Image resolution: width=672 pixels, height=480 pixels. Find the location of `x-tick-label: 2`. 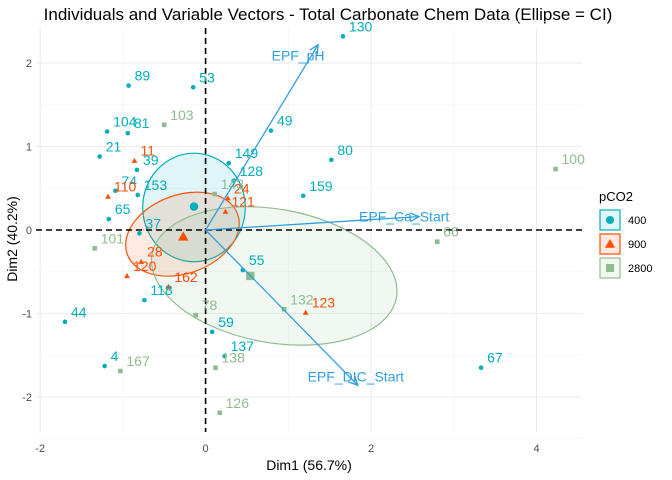

x-tick-label: 2 is located at coordinates (371, 449).